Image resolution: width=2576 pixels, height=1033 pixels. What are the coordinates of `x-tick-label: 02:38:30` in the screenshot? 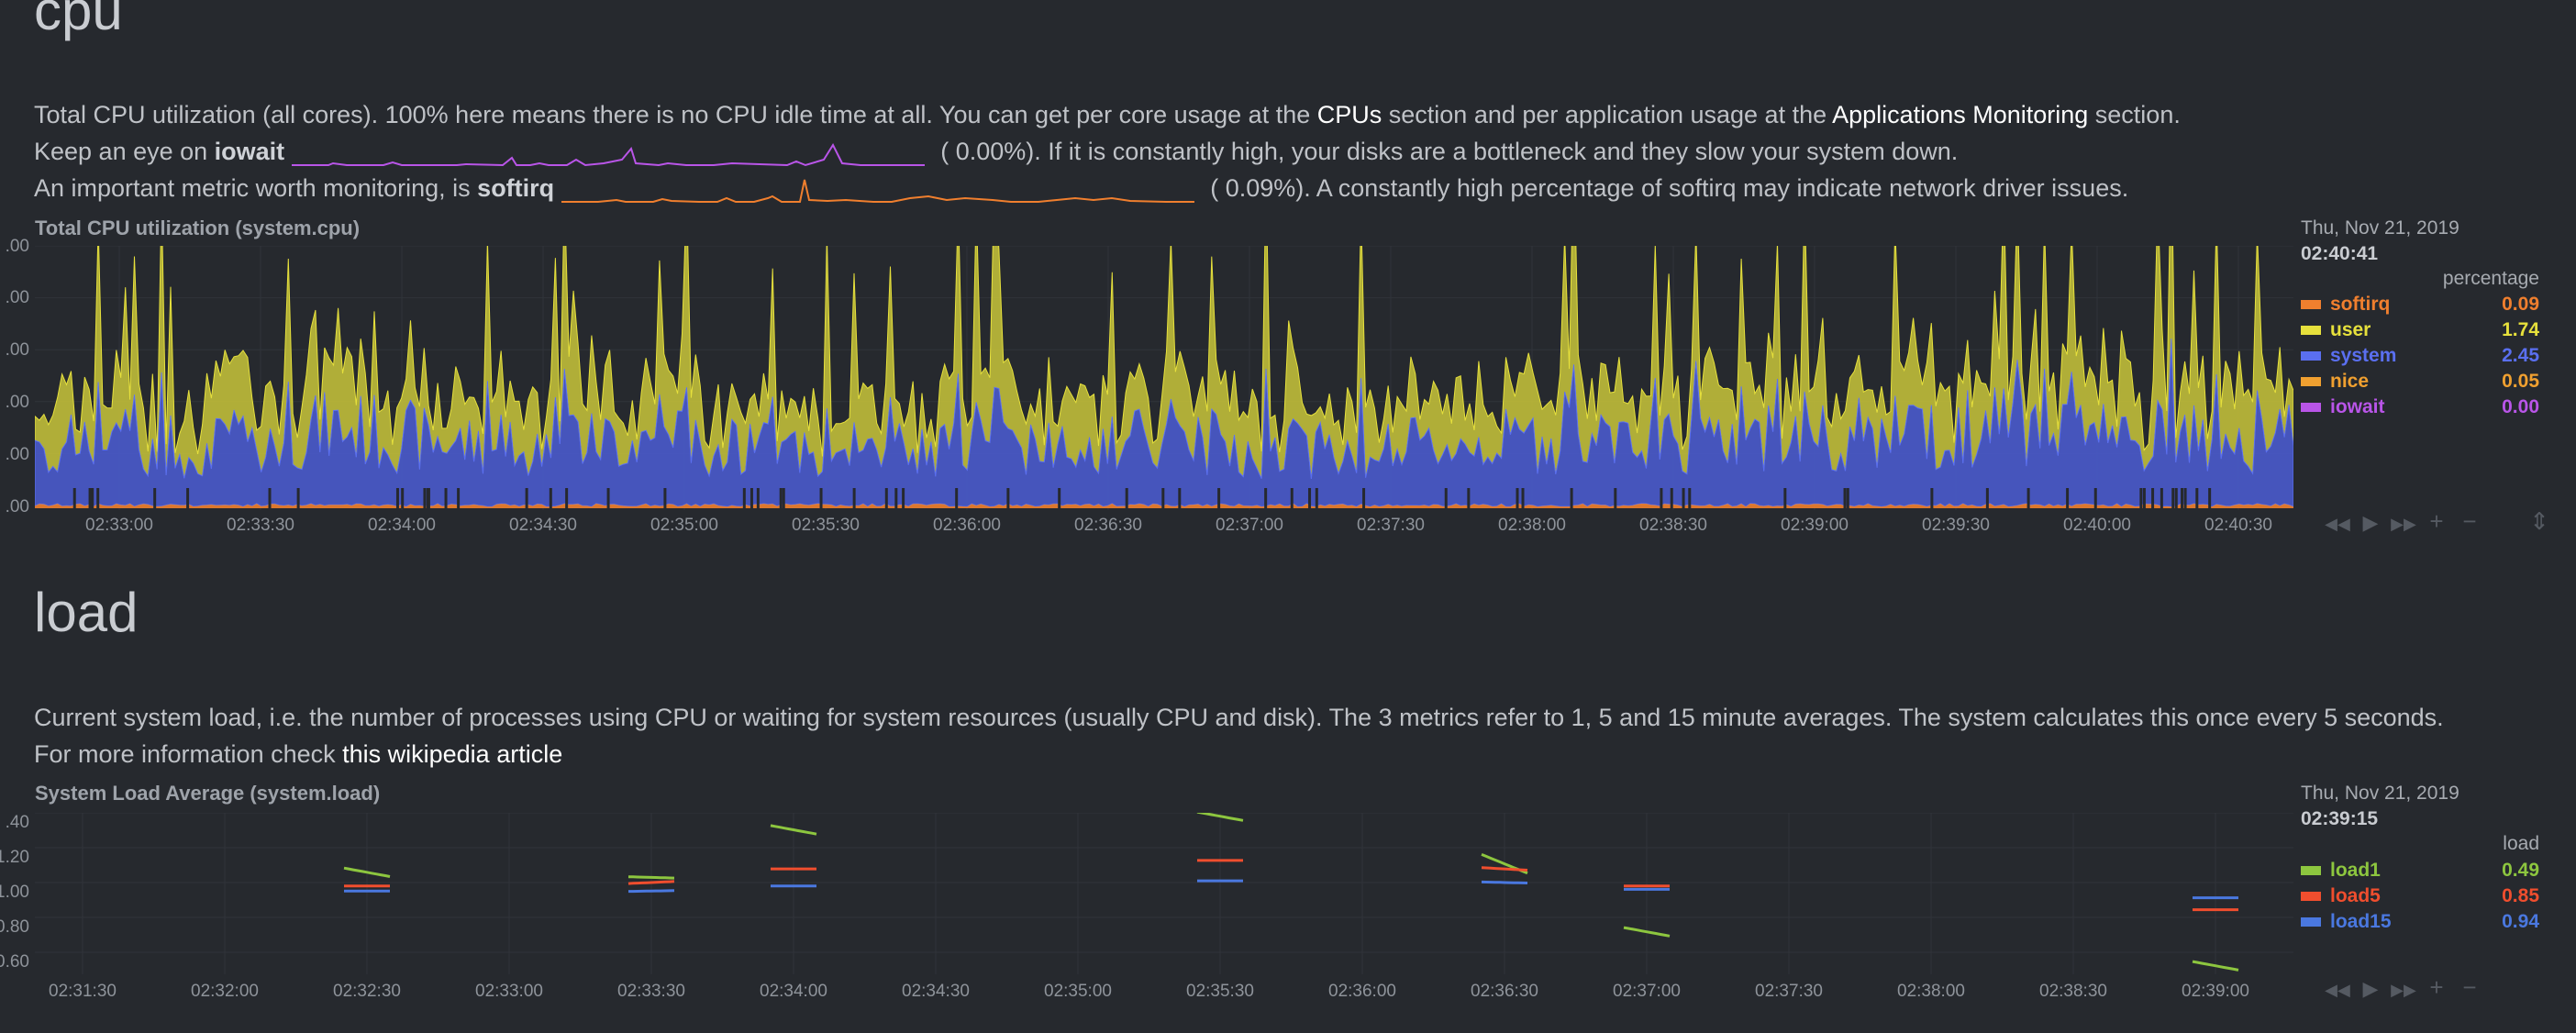 It's located at (2073, 992).